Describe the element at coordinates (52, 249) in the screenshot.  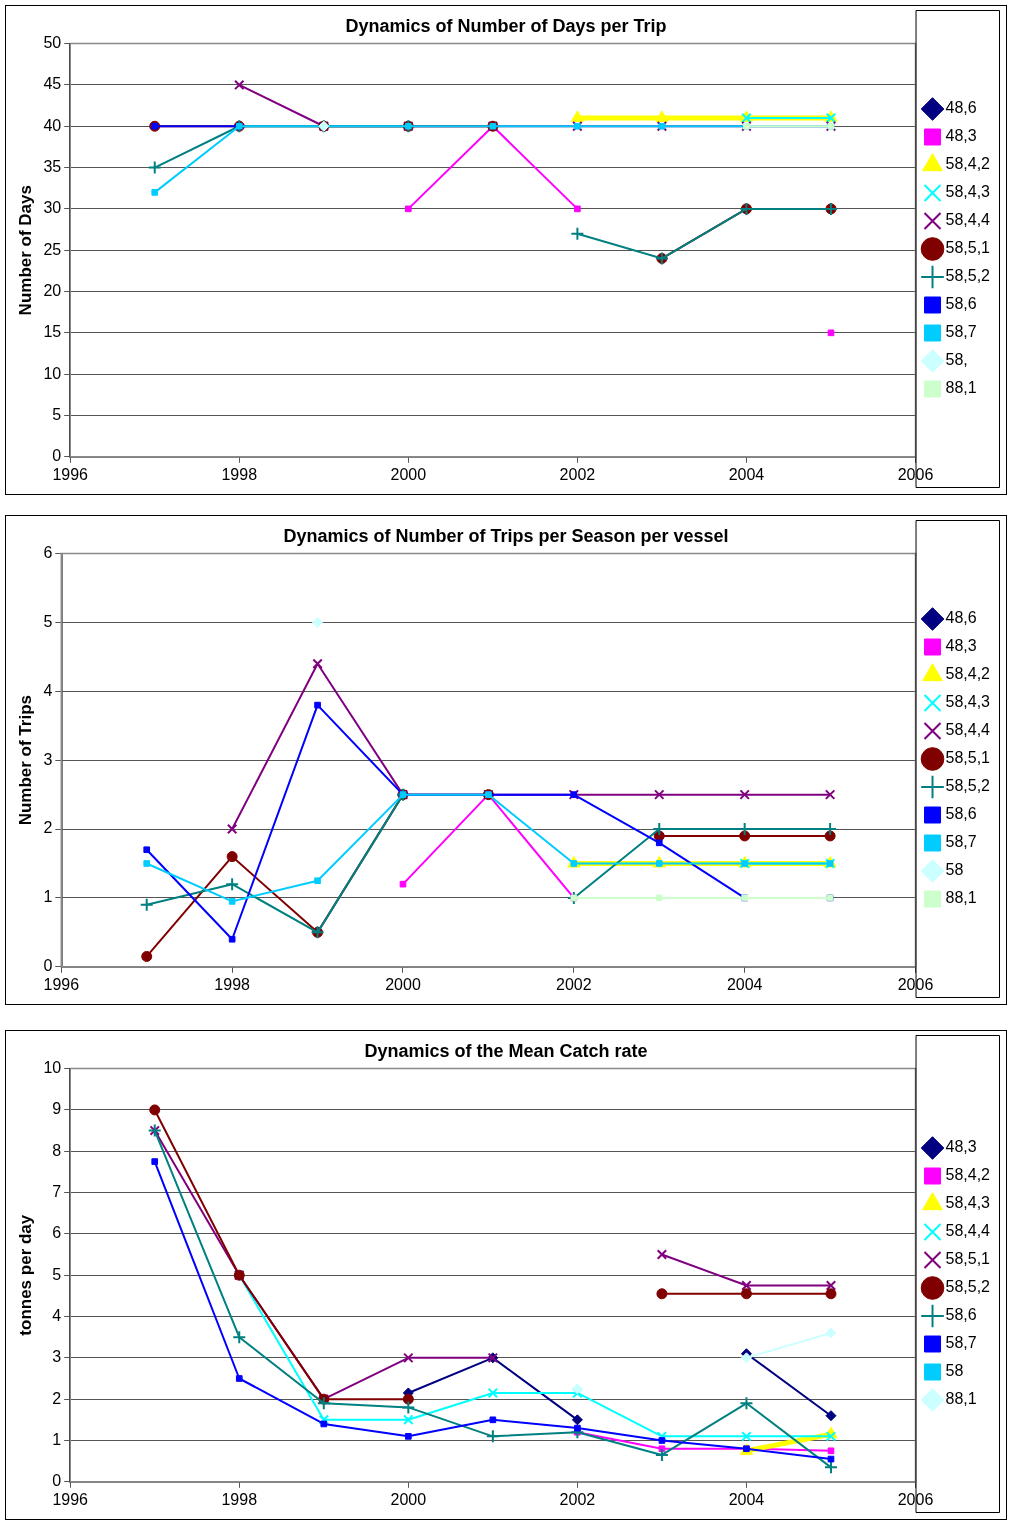
I see `y-tick-label: 25` at that location.